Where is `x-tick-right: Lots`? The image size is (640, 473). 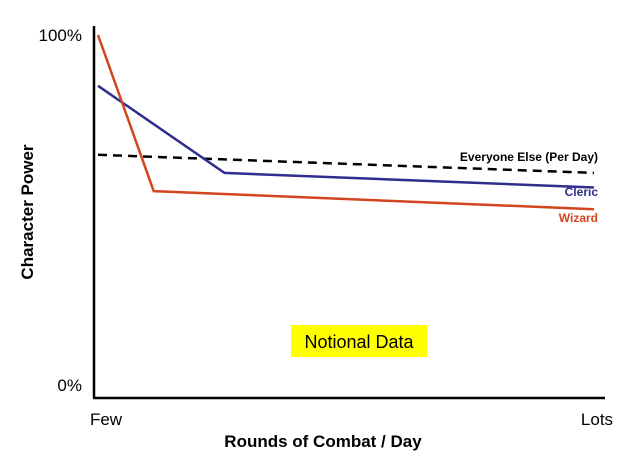 x-tick-right: Lots is located at coordinates (597, 419).